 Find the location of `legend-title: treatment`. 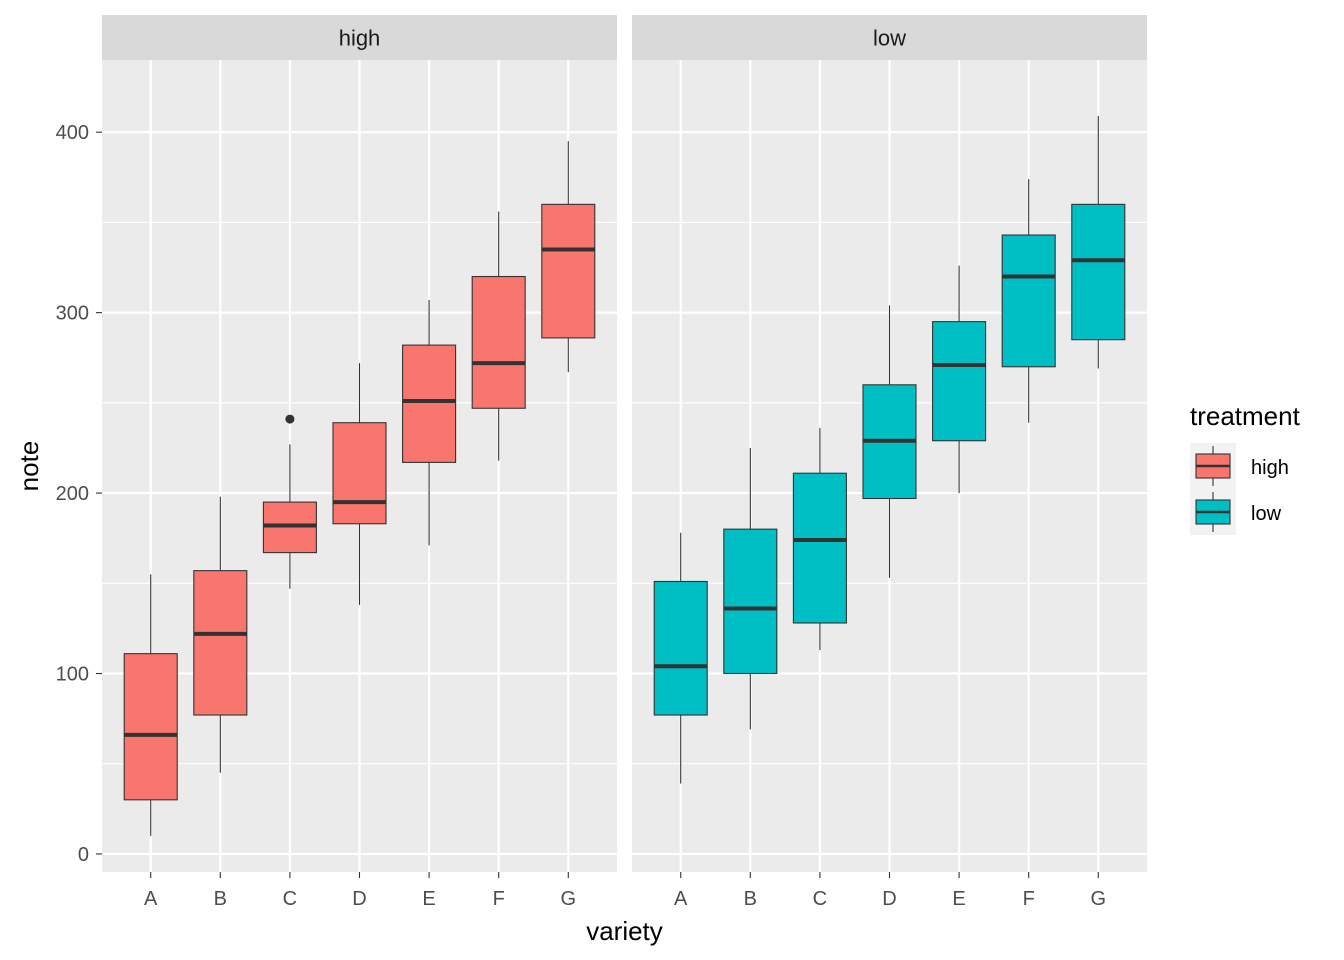

legend-title: treatment is located at coordinates (1245, 416).